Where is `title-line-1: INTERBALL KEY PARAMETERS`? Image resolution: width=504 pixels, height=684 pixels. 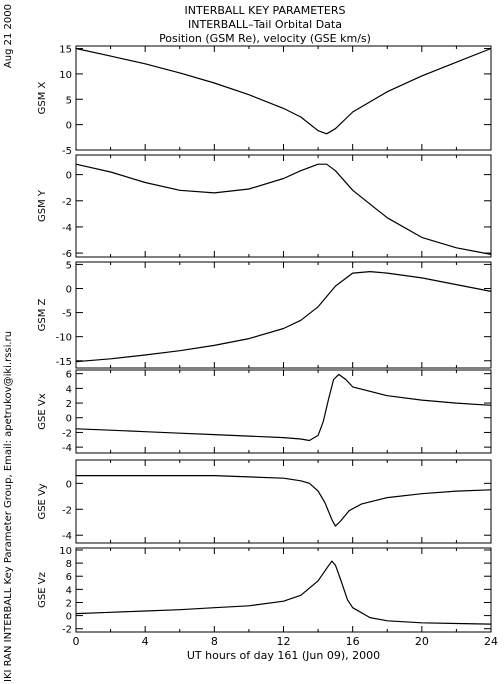
title-line-1: INTERBALL KEY PARAMETERS is located at coordinates (265, 10).